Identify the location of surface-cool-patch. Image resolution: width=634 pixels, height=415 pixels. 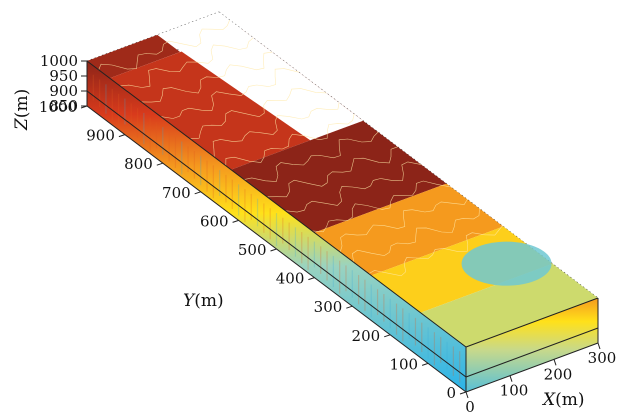
(506, 263).